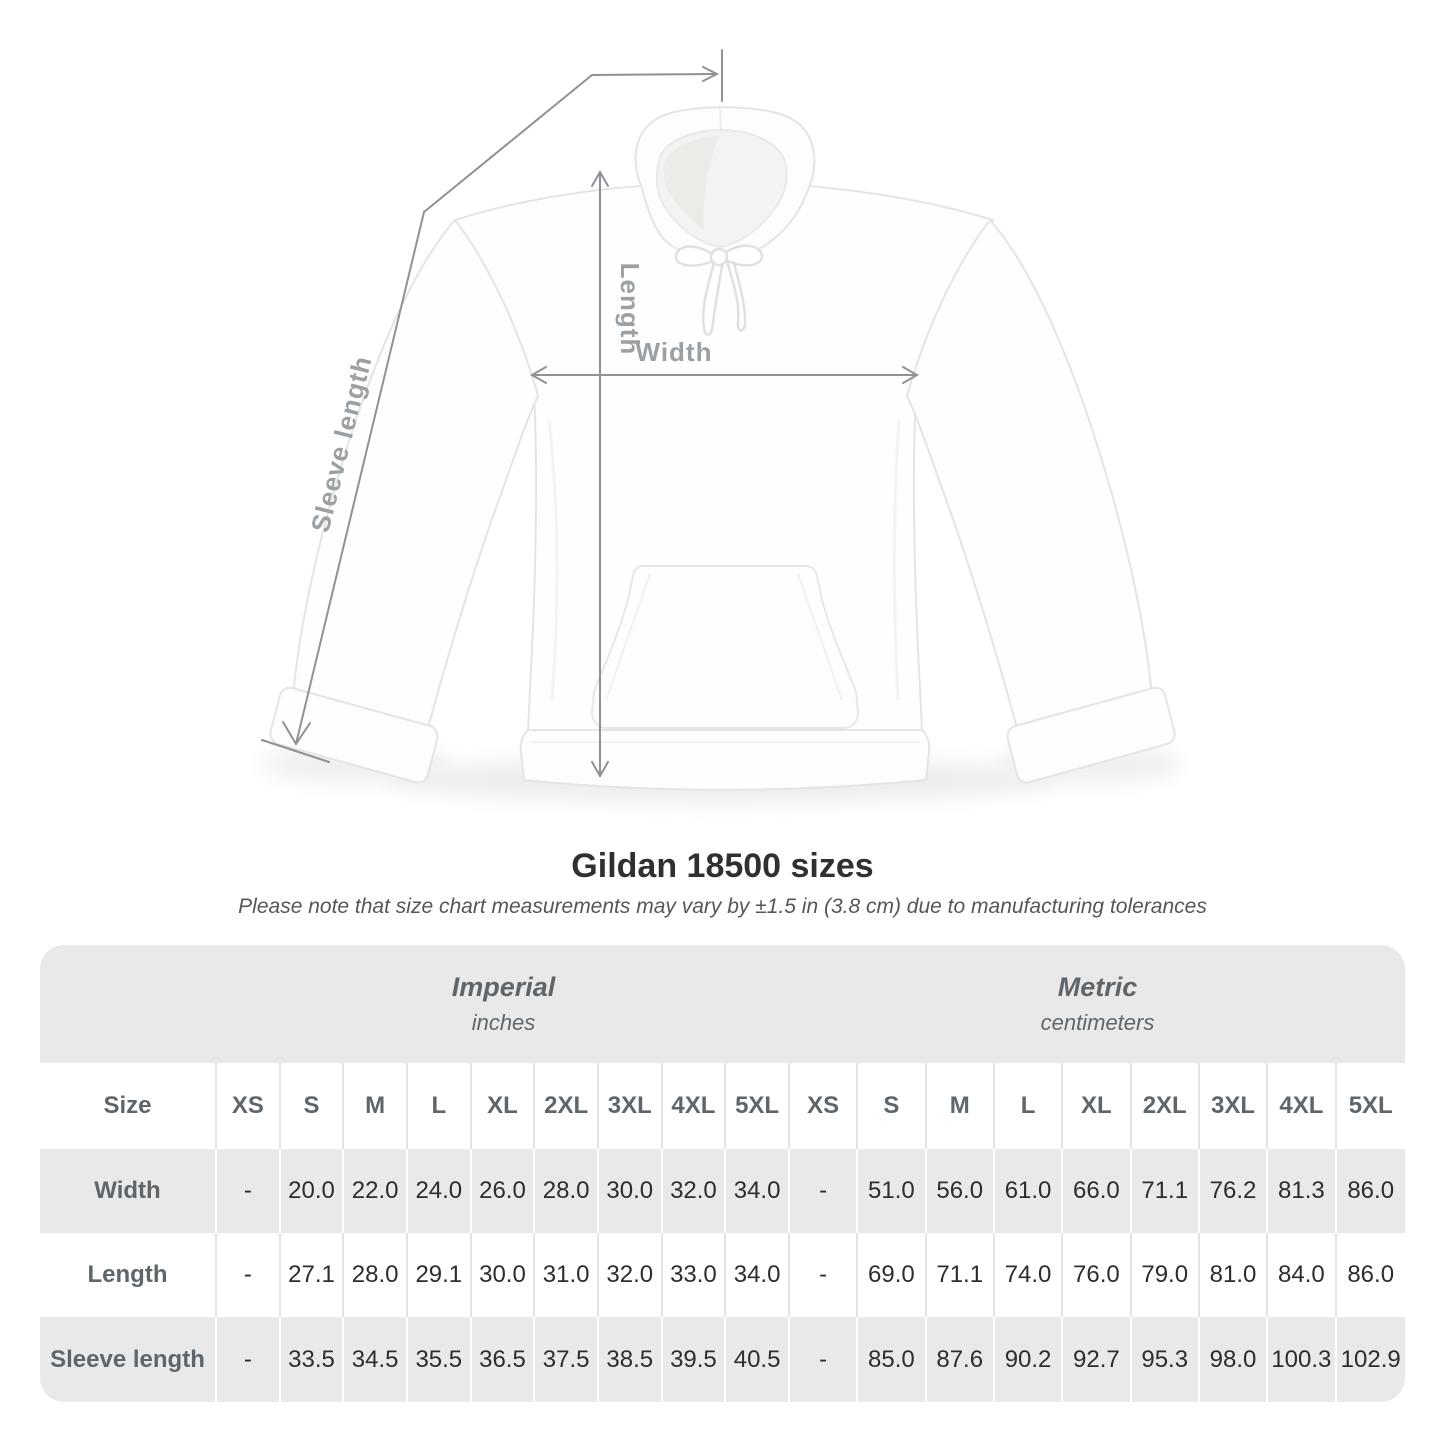 This screenshot has height=1445, width=1445. What do you see at coordinates (600, 474) in the screenshot?
I see `length-arrow` at bounding box center [600, 474].